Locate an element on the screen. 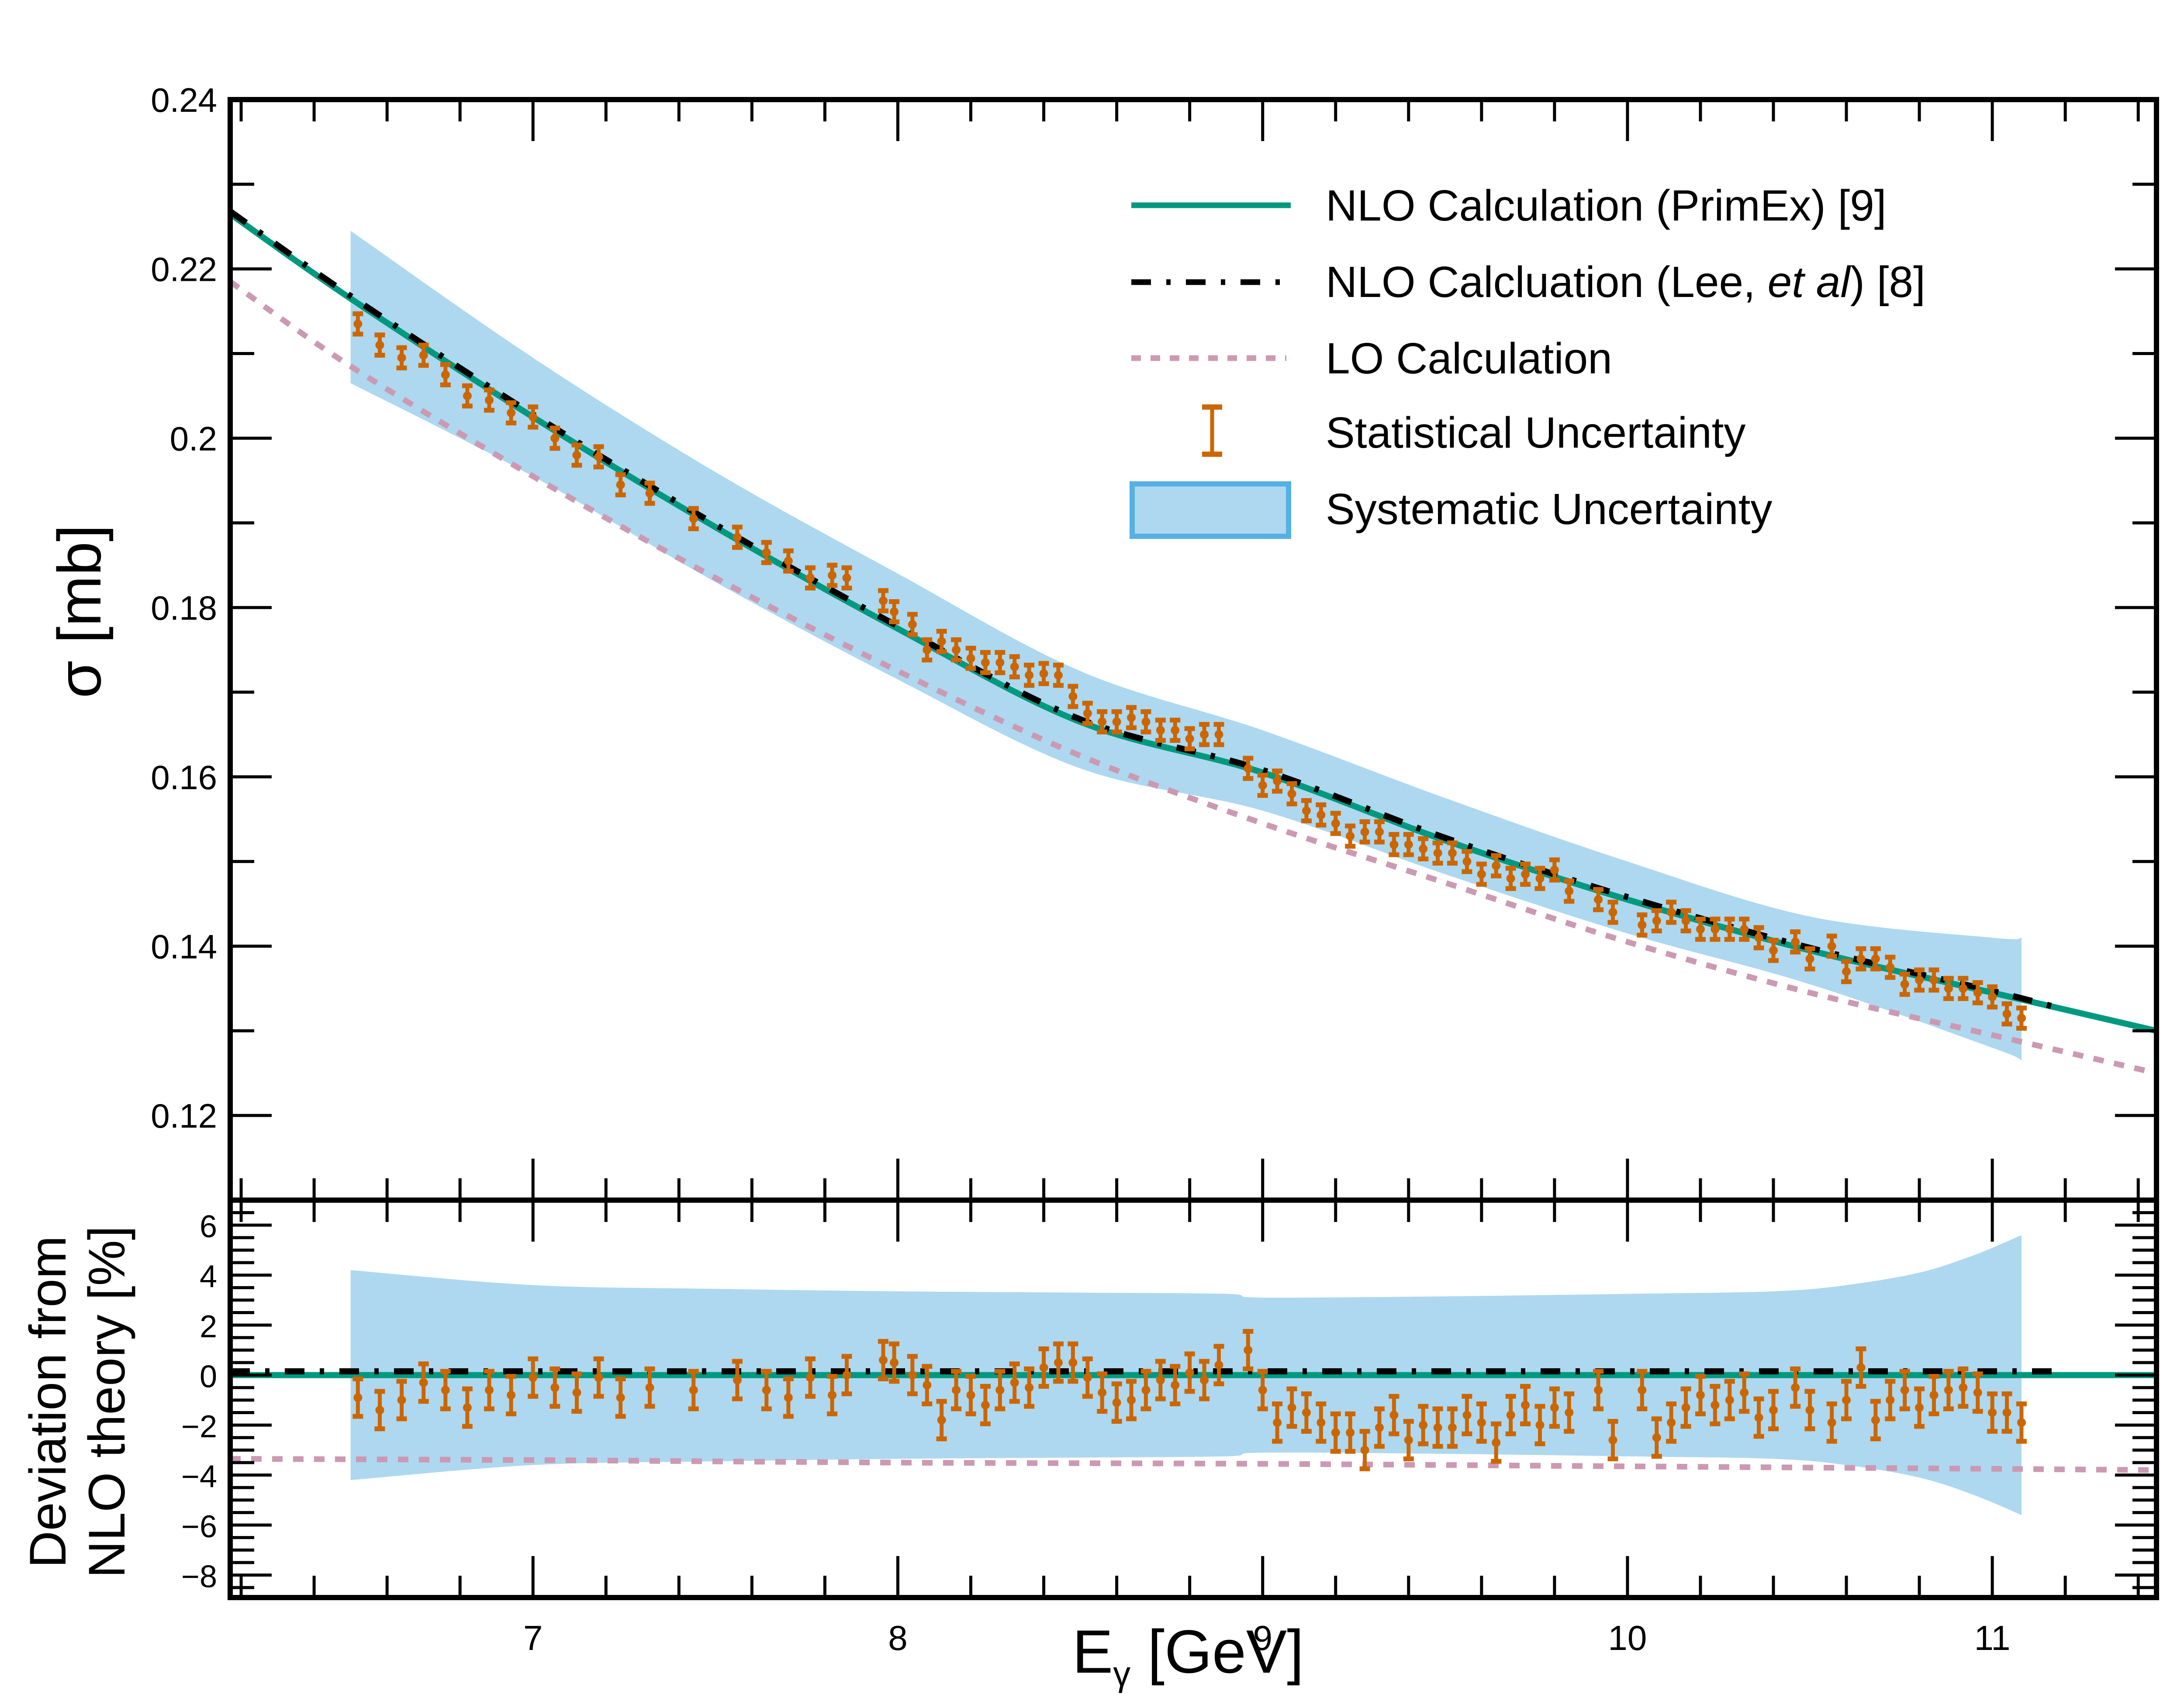  y-tick-label: 4 is located at coordinates (208, 1277).